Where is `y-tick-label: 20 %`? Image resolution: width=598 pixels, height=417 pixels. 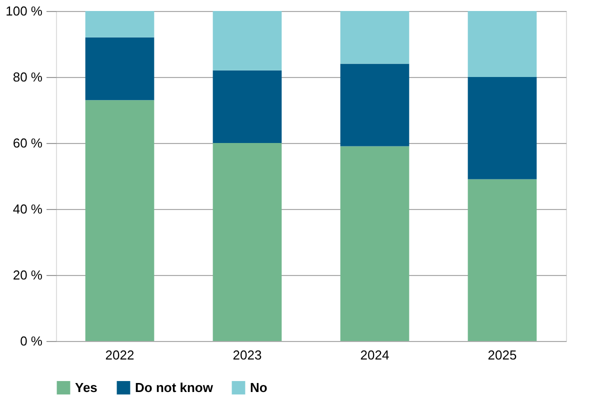 y-tick-label: 20 % is located at coordinates (27, 275).